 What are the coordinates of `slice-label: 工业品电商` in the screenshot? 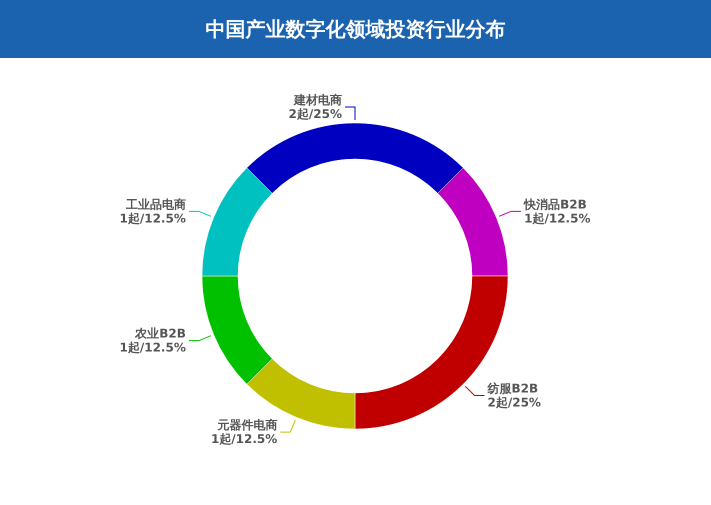 It's located at (155, 204).